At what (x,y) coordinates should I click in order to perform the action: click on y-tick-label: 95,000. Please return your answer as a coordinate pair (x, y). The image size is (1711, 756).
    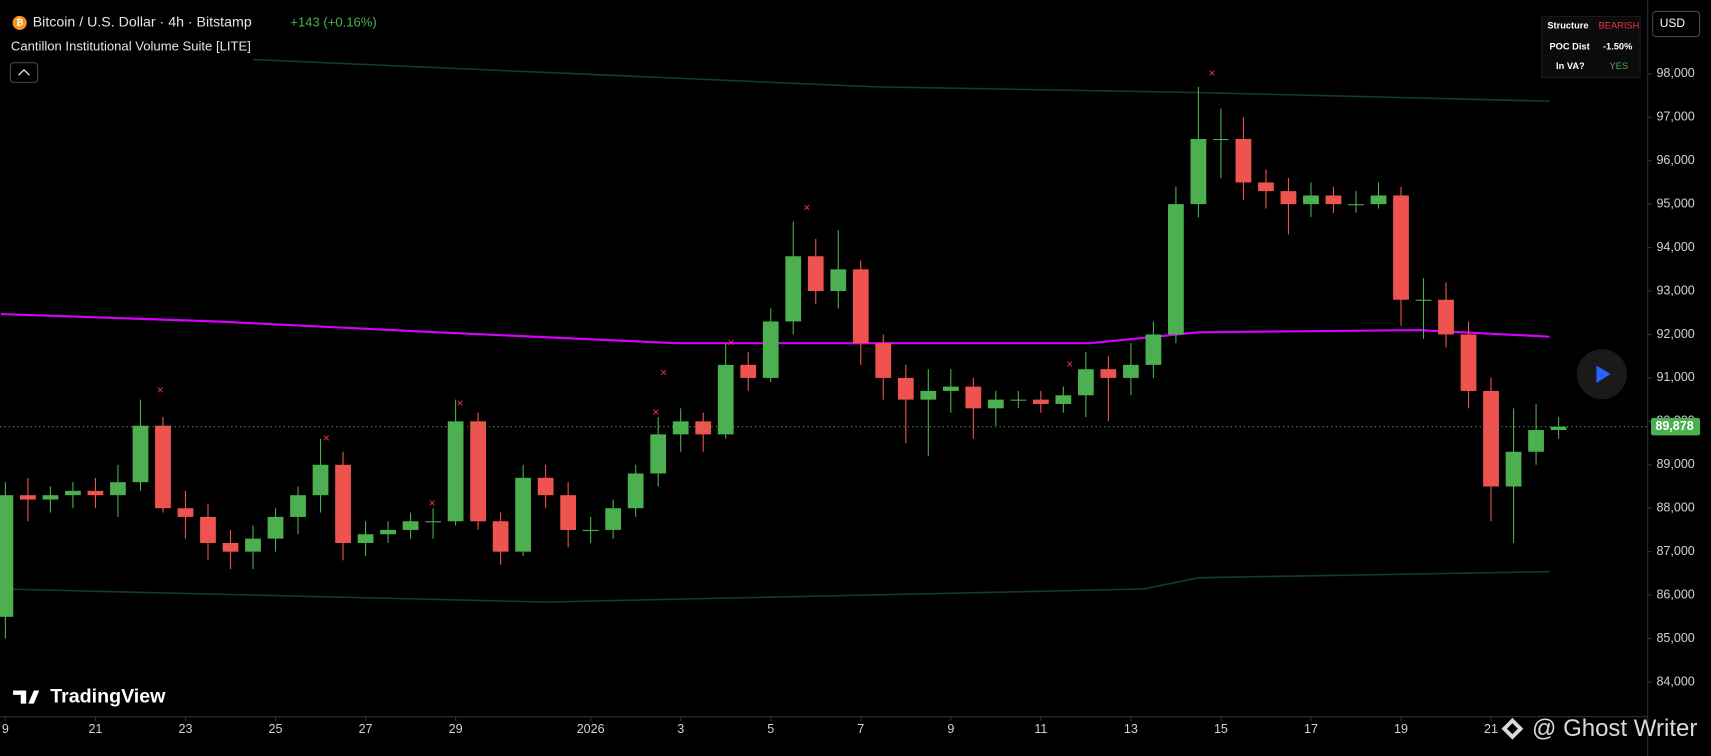
    Looking at the image, I should click on (1675, 203).